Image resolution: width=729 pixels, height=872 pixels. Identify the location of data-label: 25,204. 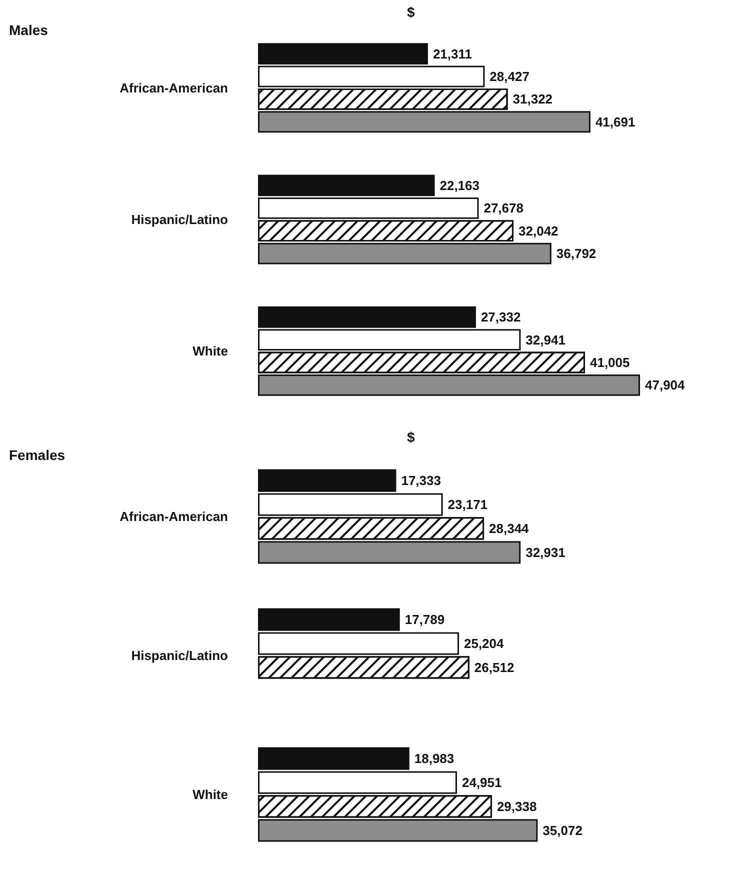
(484, 644).